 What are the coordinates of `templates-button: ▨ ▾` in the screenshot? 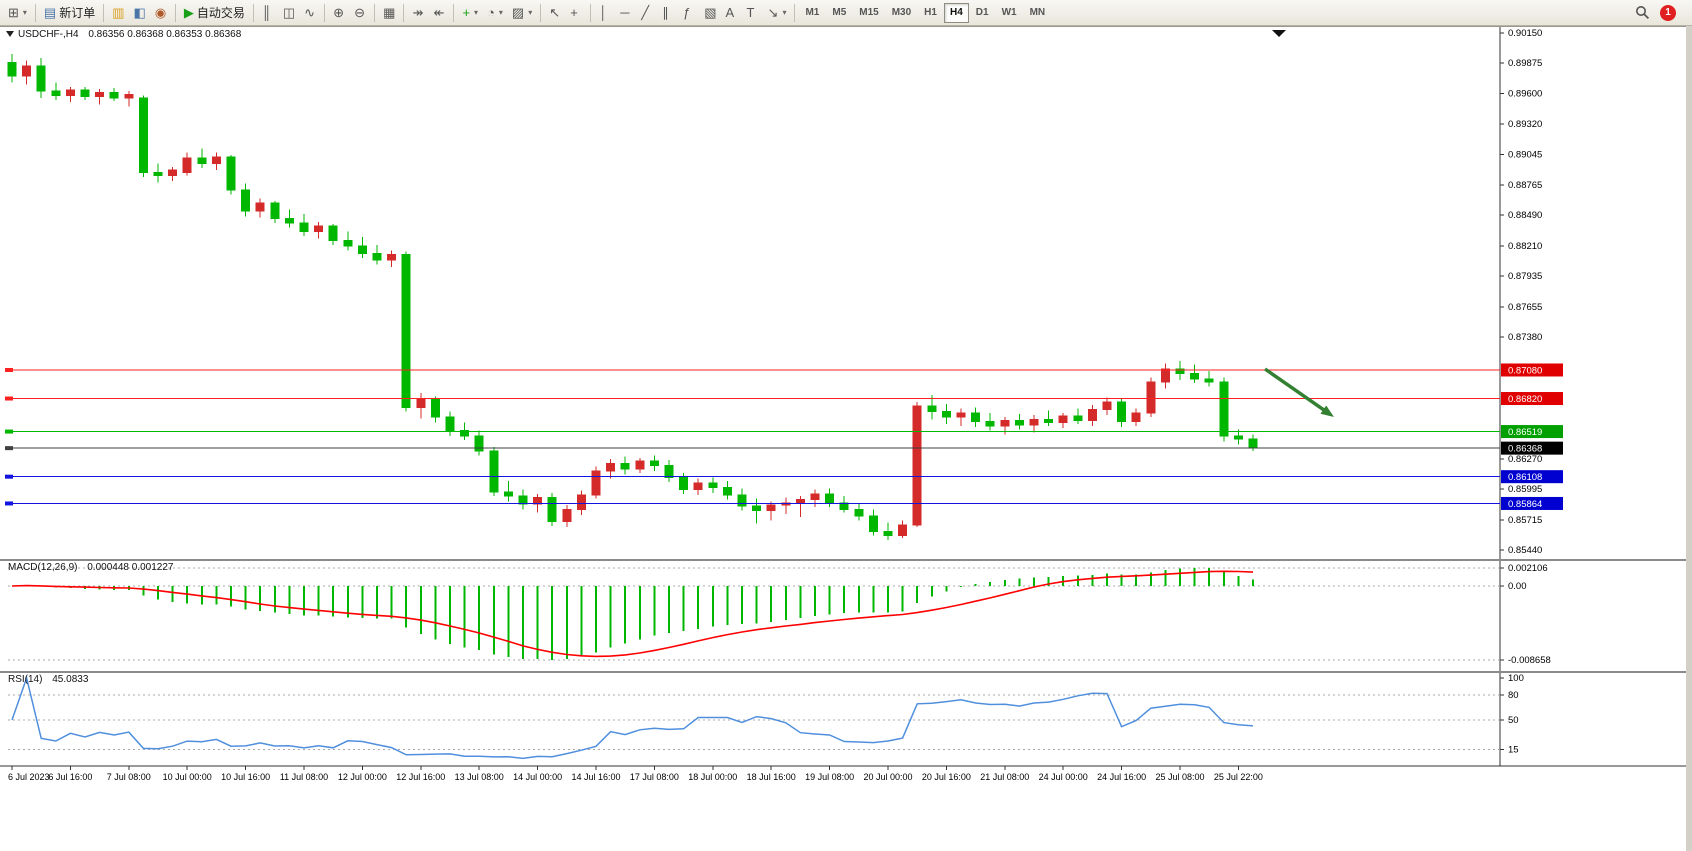 It's located at (522, 13).